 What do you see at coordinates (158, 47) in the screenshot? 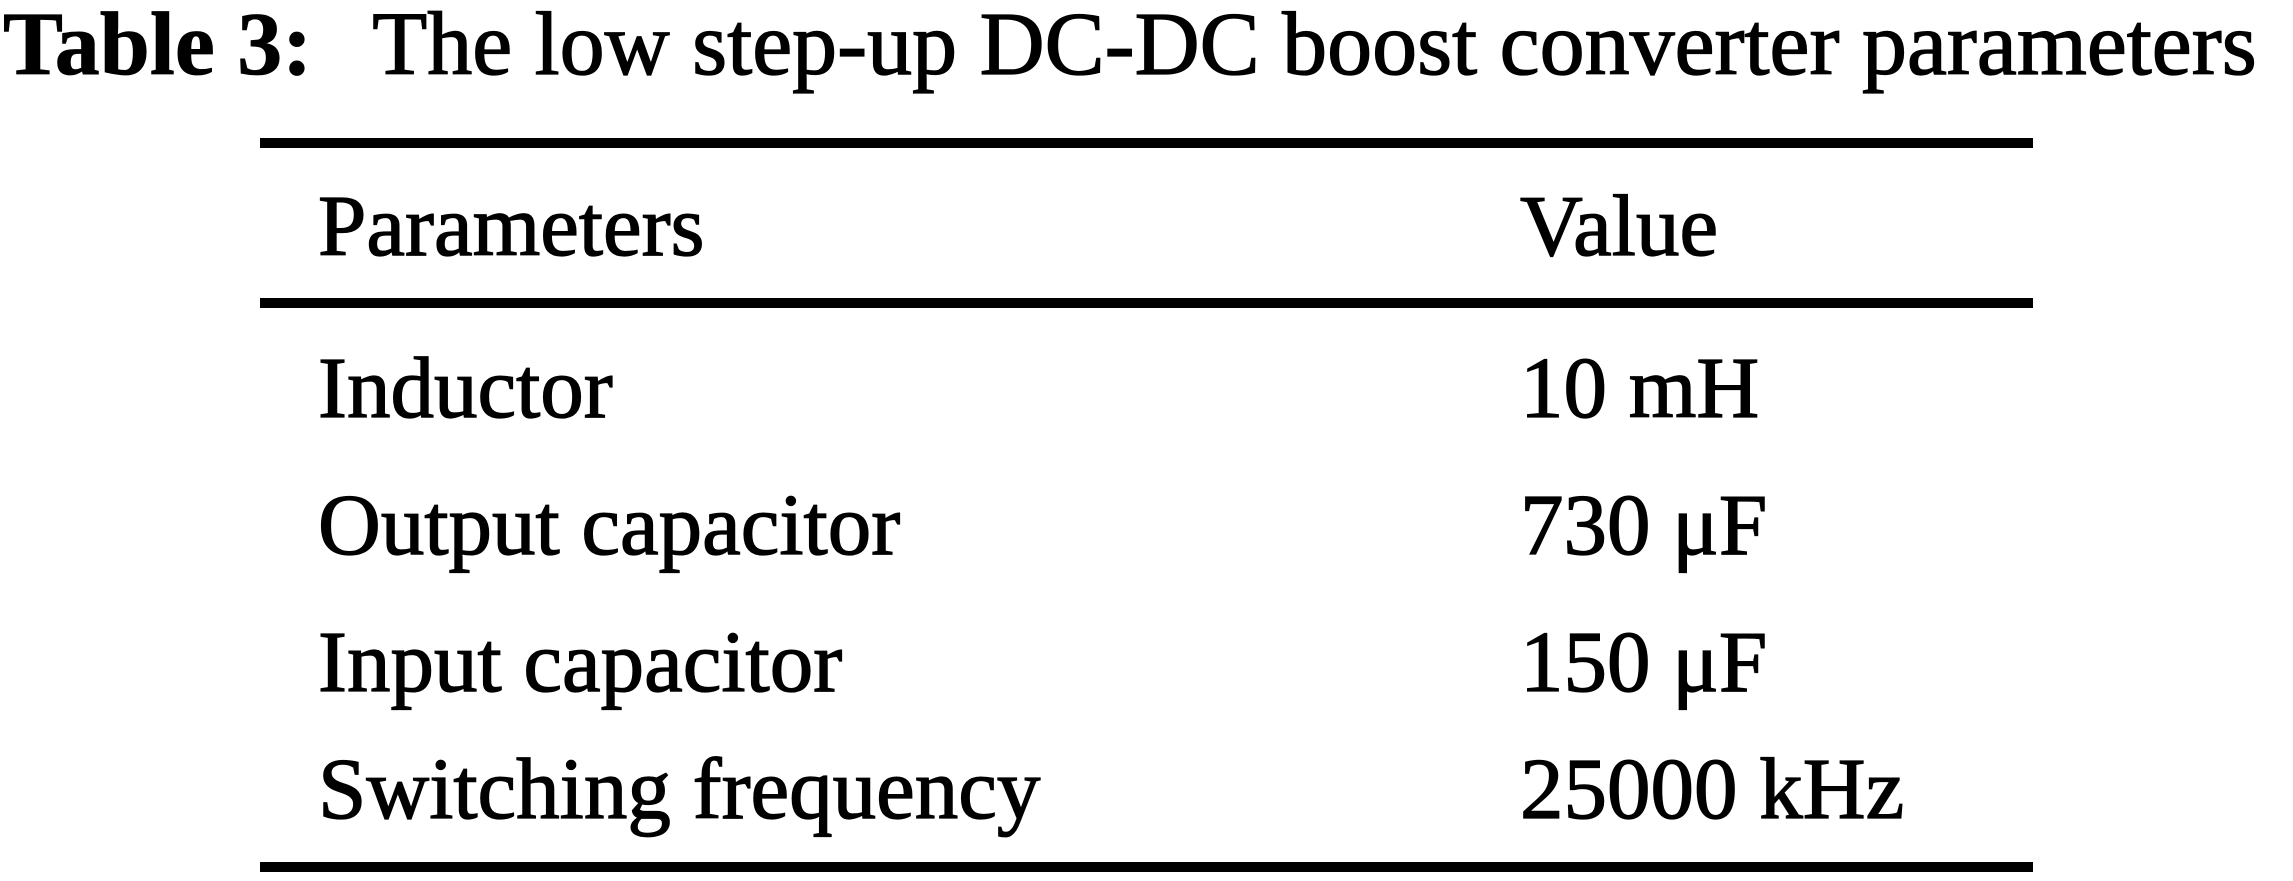
I see `table-caption-label: Table 3:` at bounding box center [158, 47].